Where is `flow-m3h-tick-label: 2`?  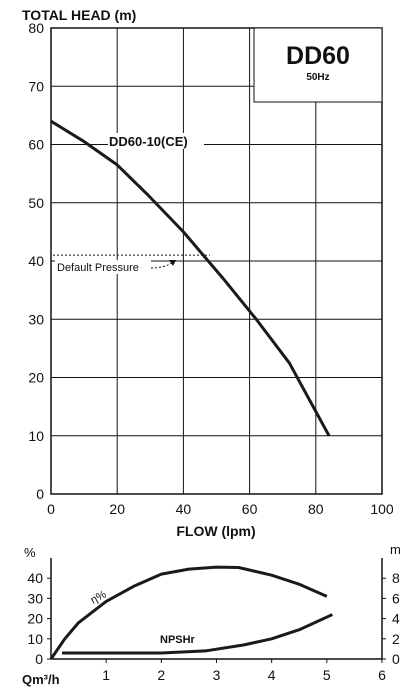 flow-m3h-tick-label: 2 is located at coordinates (161, 675).